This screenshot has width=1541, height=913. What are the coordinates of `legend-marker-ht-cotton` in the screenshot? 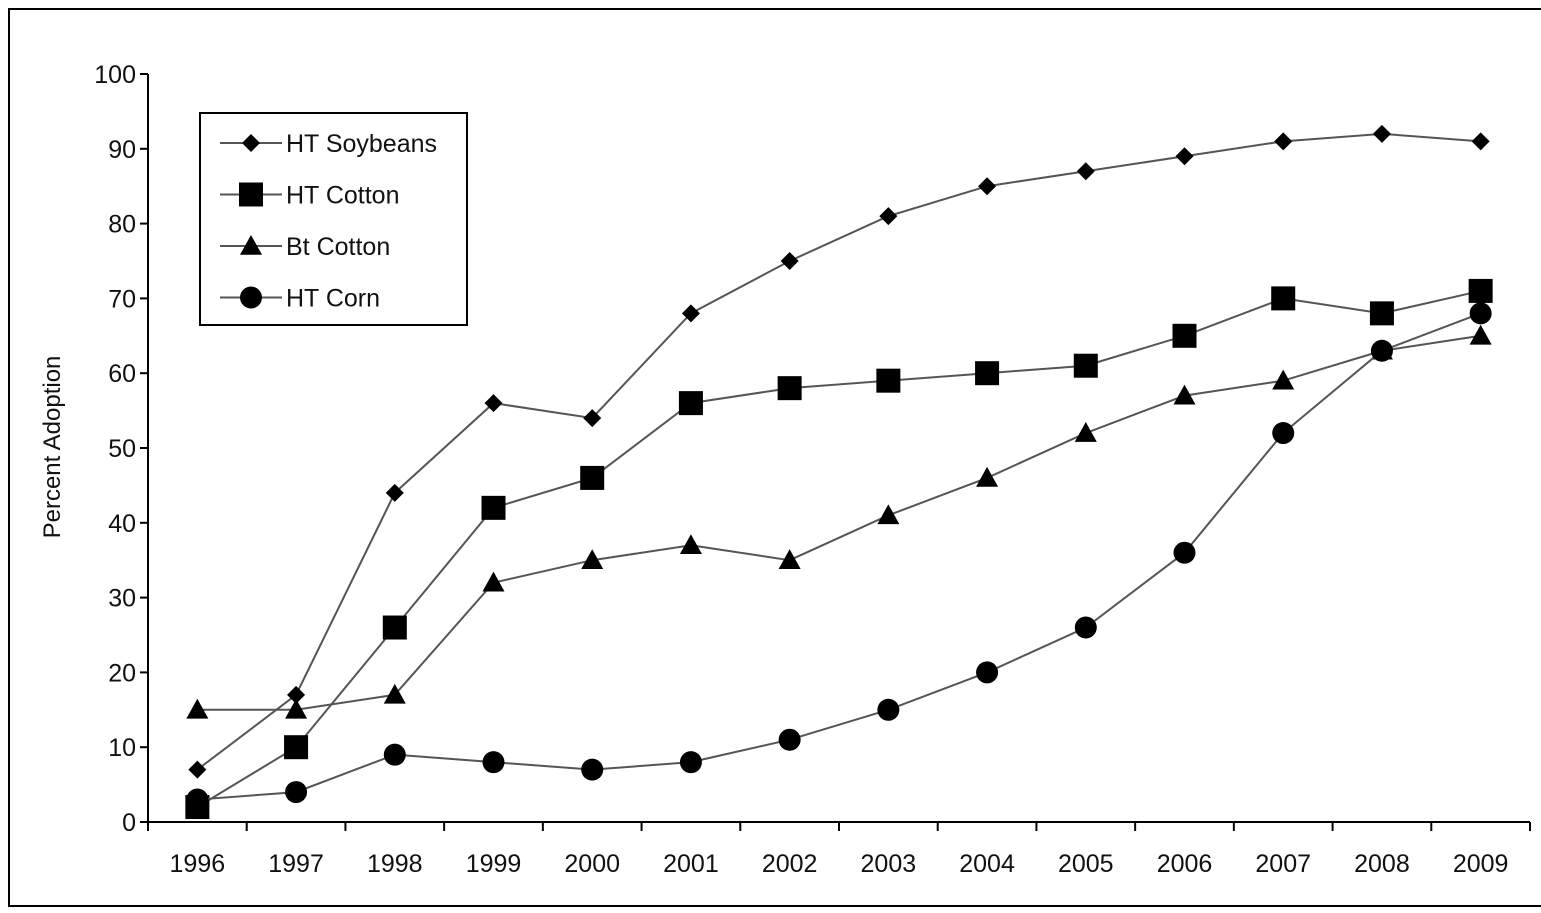 It's located at (251, 194).